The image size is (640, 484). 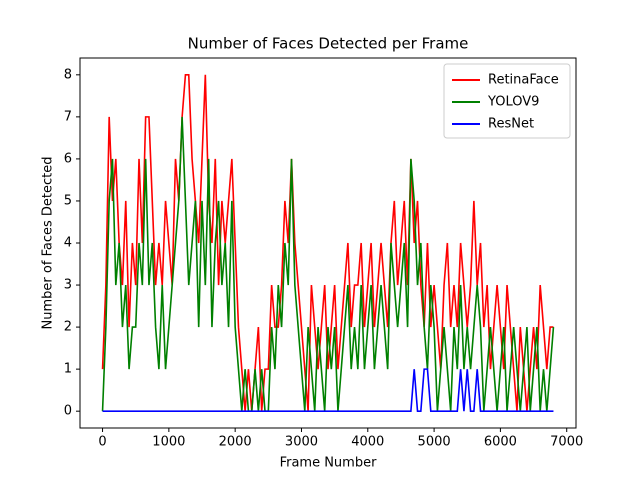 What do you see at coordinates (329, 463) in the screenshot?
I see `x-axis-label: Frame Number` at bounding box center [329, 463].